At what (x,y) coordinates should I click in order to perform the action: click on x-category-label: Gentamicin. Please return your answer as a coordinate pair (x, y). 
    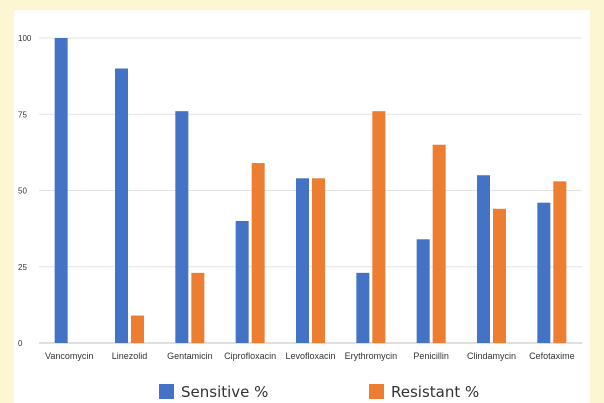
    Looking at the image, I should click on (190, 356).